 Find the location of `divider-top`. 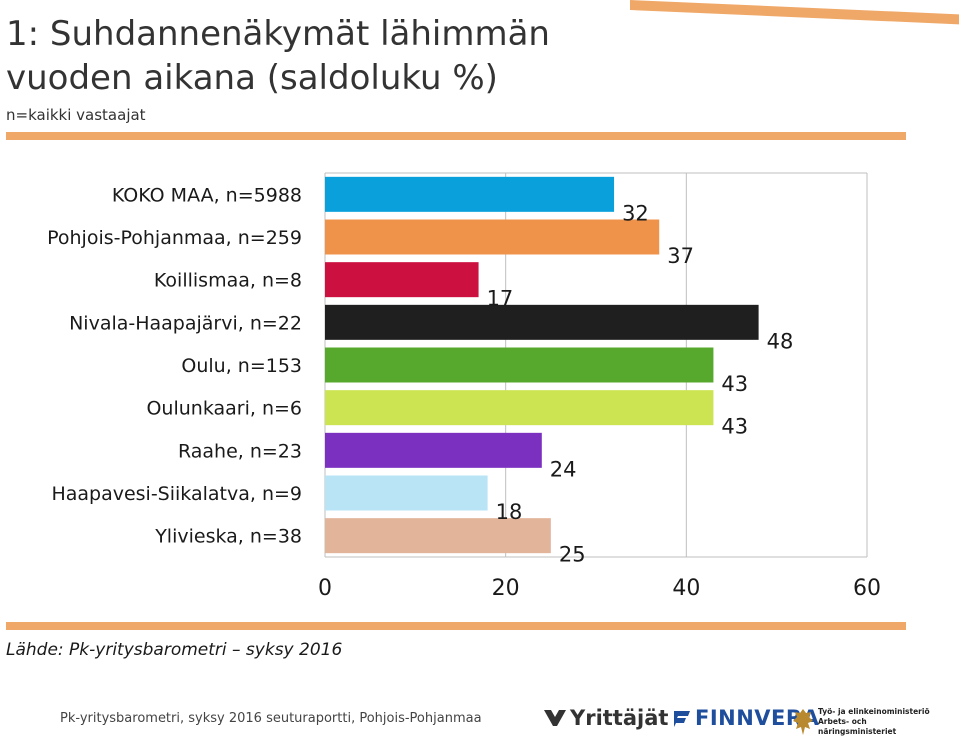

divider-top is located at coordinates (456, 136).